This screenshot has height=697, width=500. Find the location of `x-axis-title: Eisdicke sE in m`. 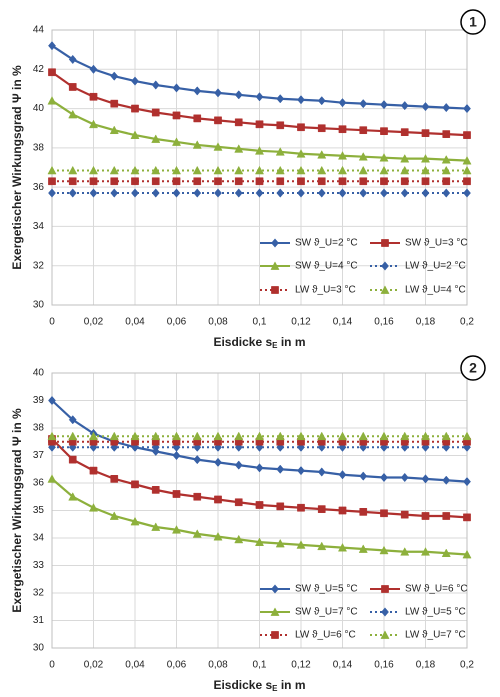

x-axis-title: Eisdicke sE in m is located at coordinates (259, 685).